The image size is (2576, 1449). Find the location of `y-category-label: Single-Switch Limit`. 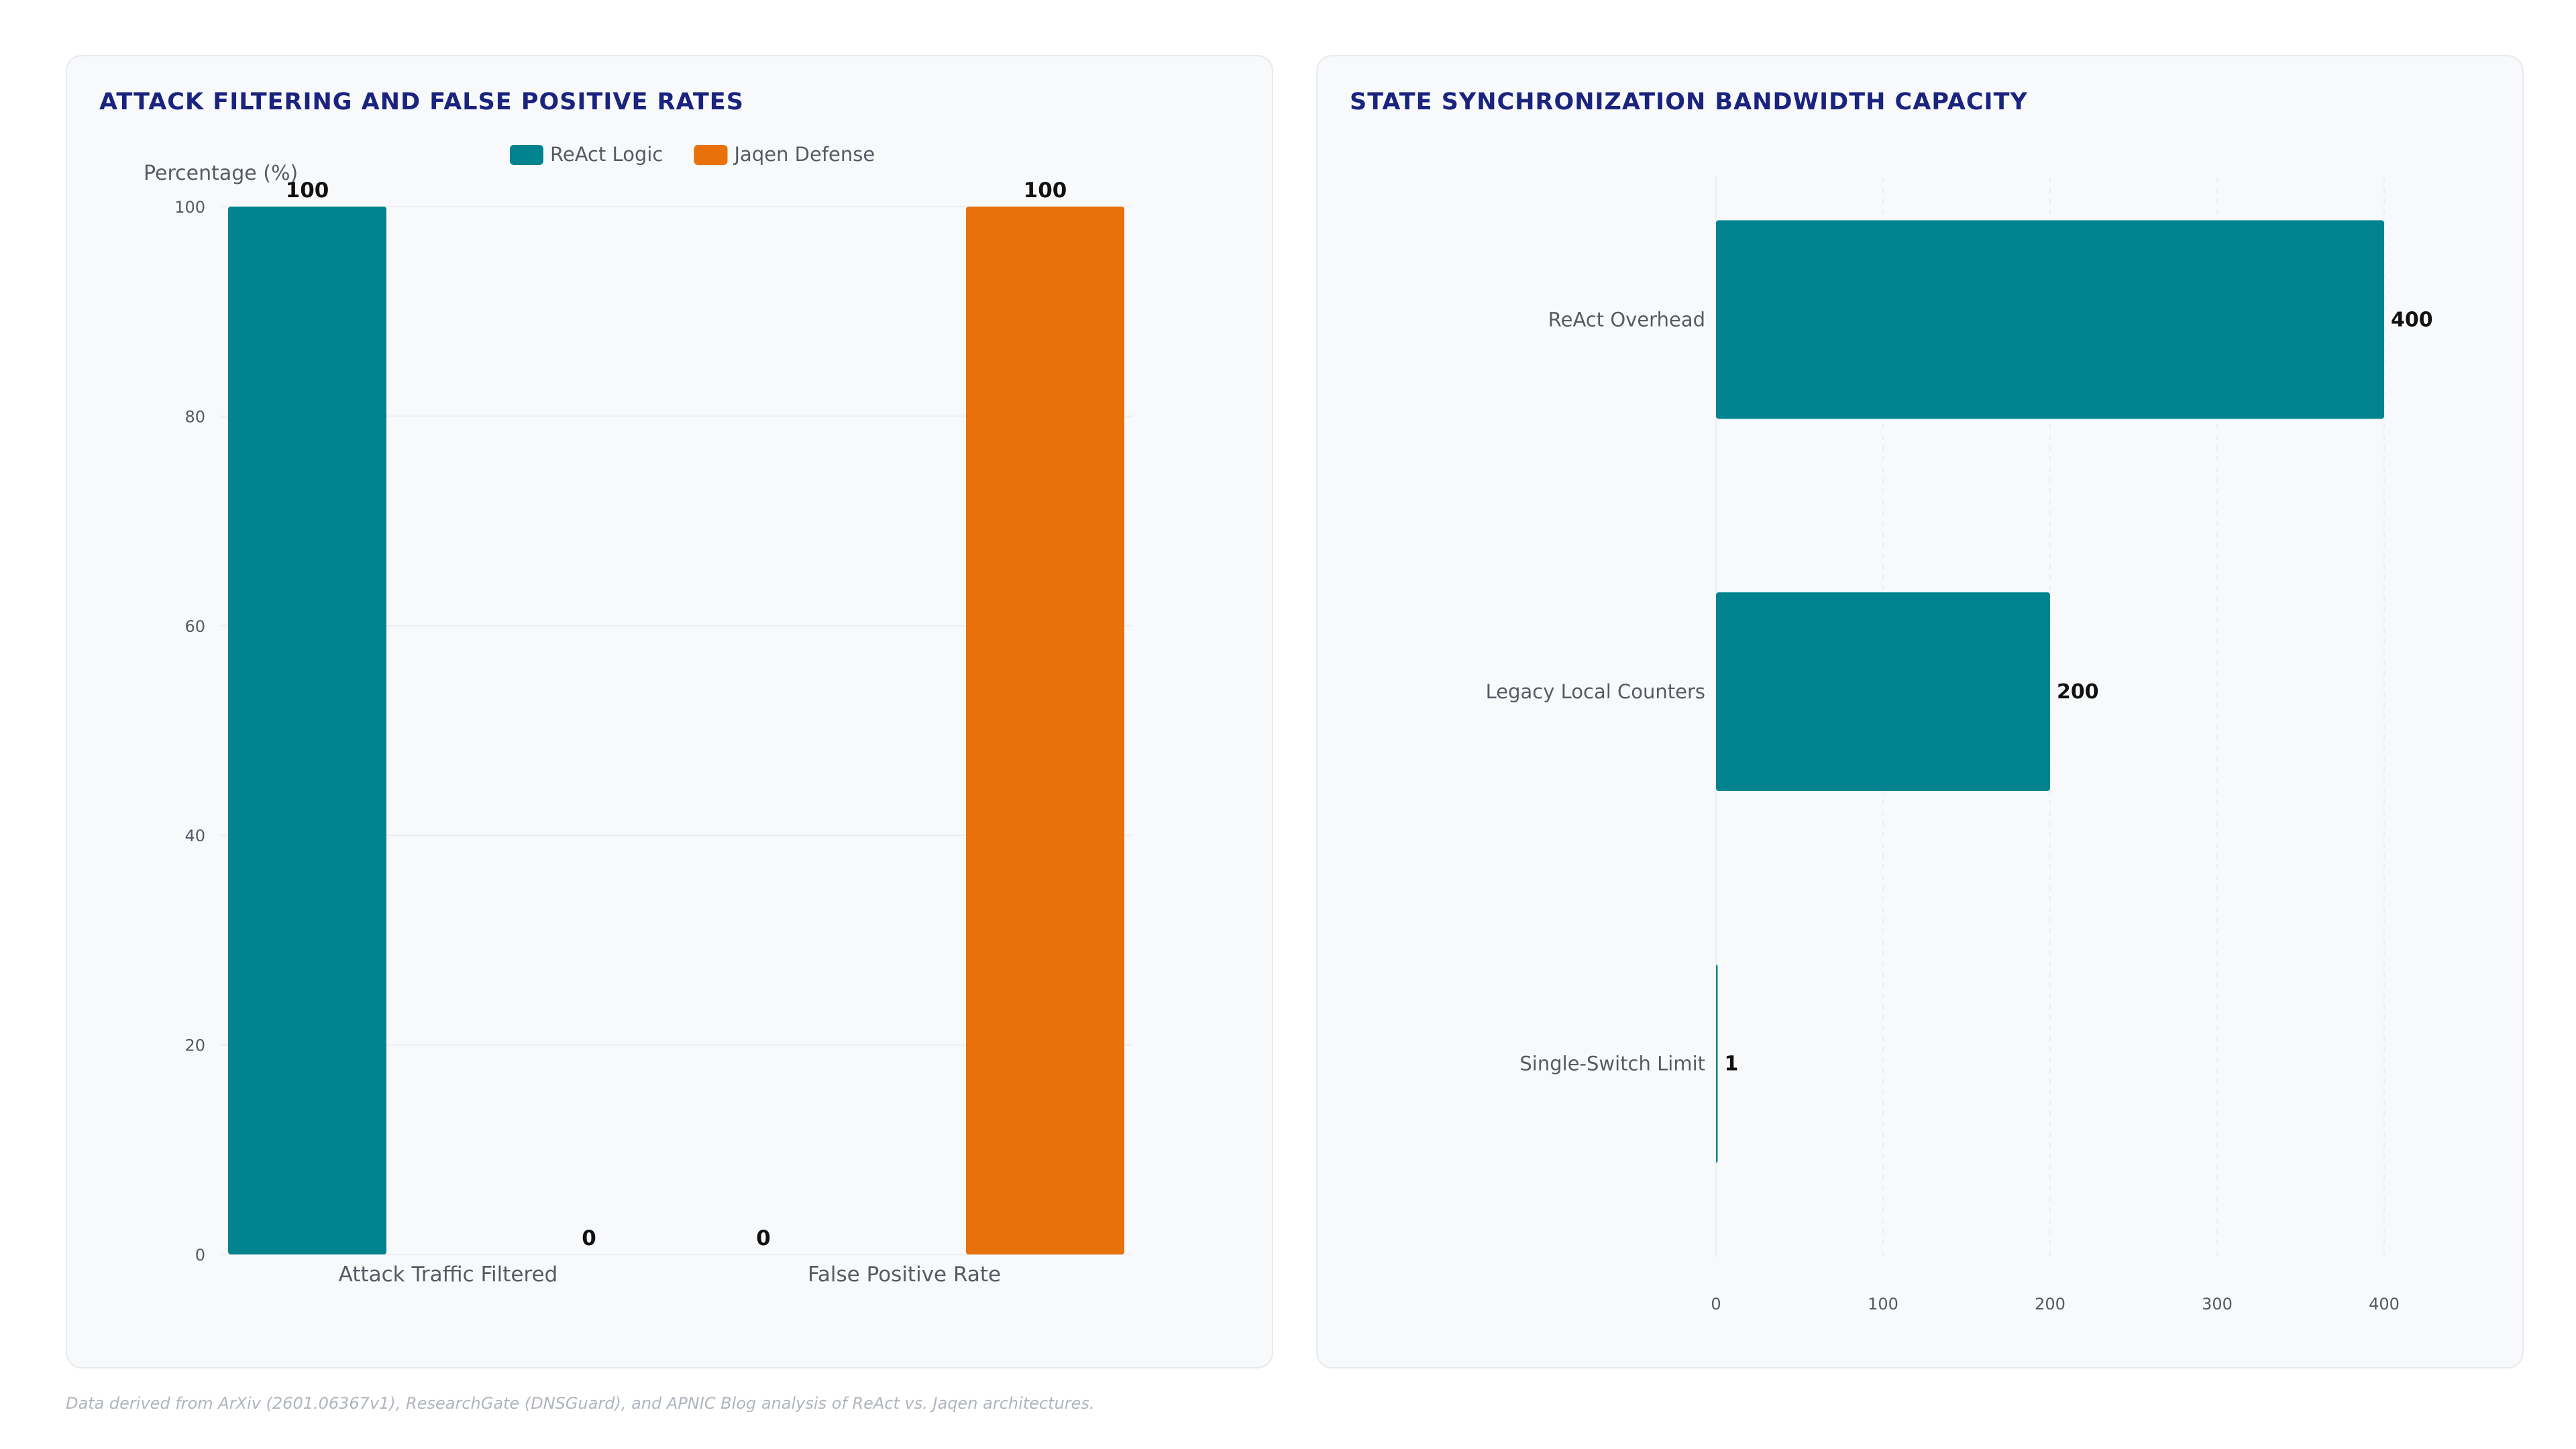

y-category-label: Single-Switch Limit is located at coordinates (1612, 1064).